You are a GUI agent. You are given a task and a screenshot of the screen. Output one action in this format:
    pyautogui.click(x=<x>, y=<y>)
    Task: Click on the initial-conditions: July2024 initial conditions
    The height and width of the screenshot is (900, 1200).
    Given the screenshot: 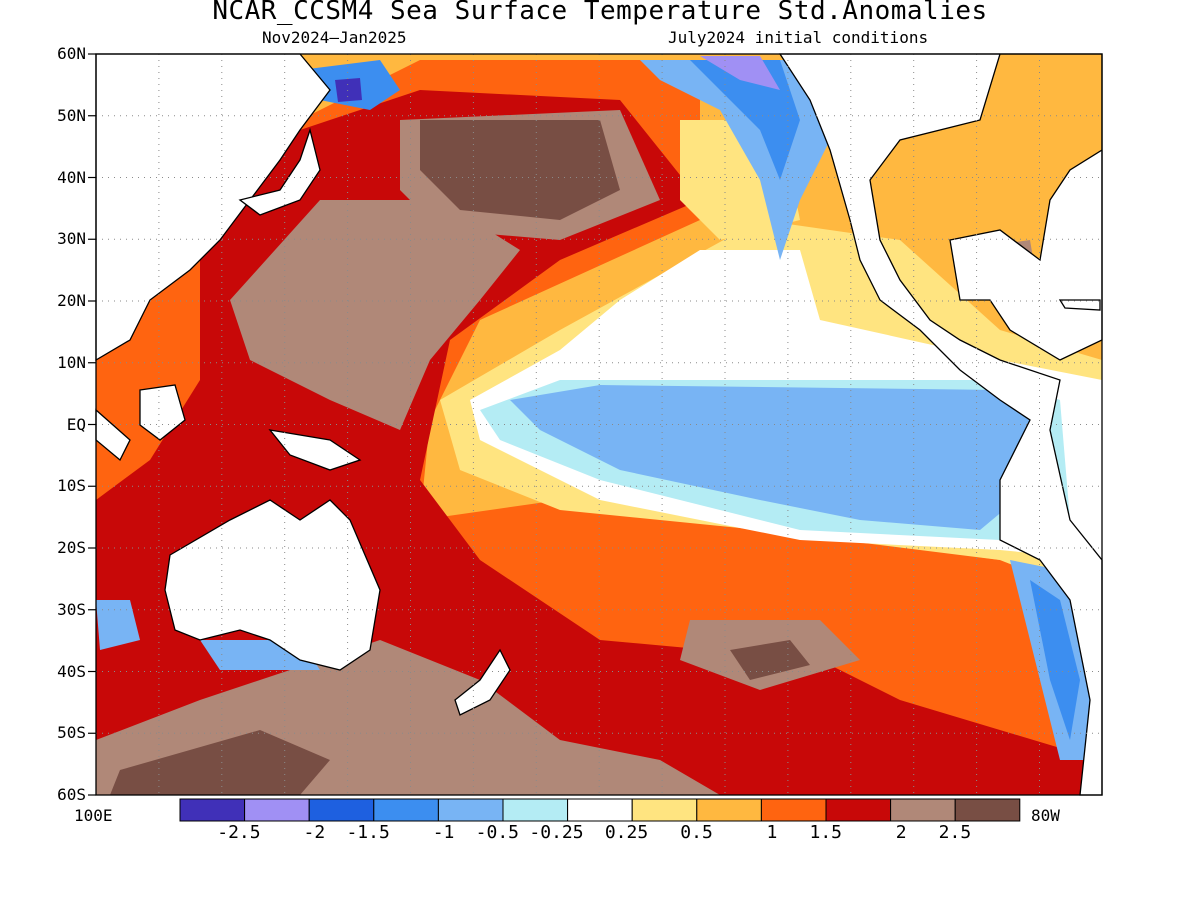 What is the action you would take?
    pyautogui.click(x=798, y=37)
    